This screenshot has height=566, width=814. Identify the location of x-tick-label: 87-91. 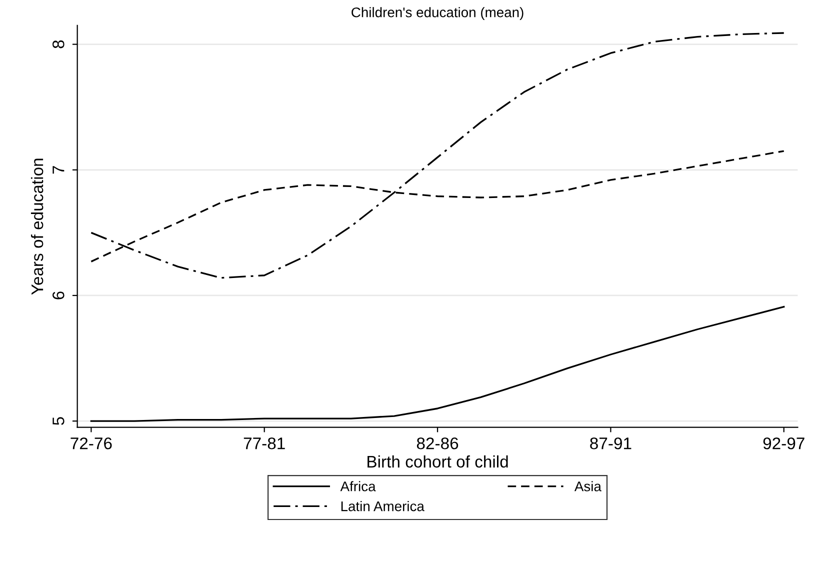
(611, 443).